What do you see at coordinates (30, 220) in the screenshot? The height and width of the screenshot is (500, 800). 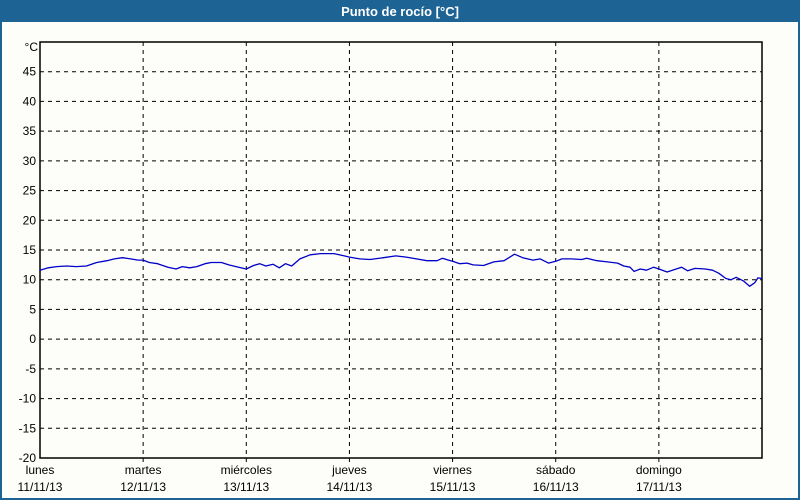 I see `y-tick-label: 20` at bounding box center [30, 220].